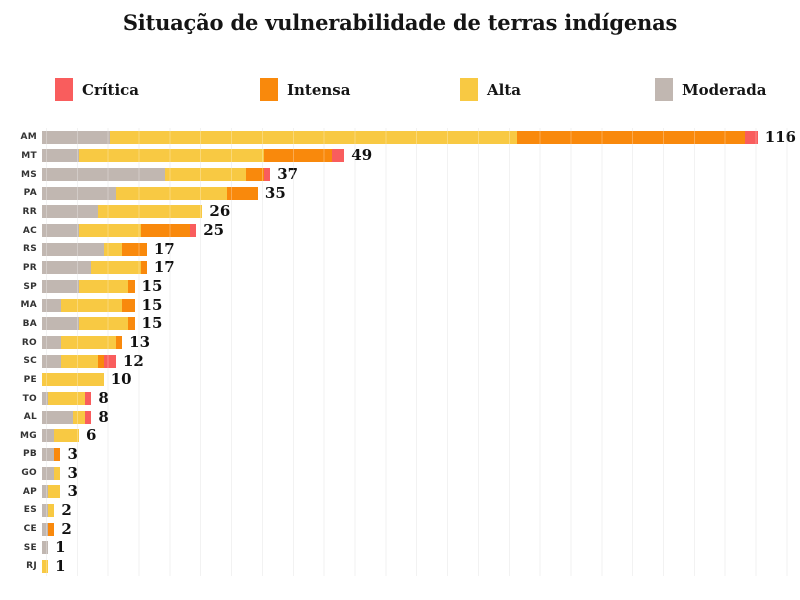 This screenshot has height=600, width=800. I want to click on bar-segment-to-alta, so click(67, 399).